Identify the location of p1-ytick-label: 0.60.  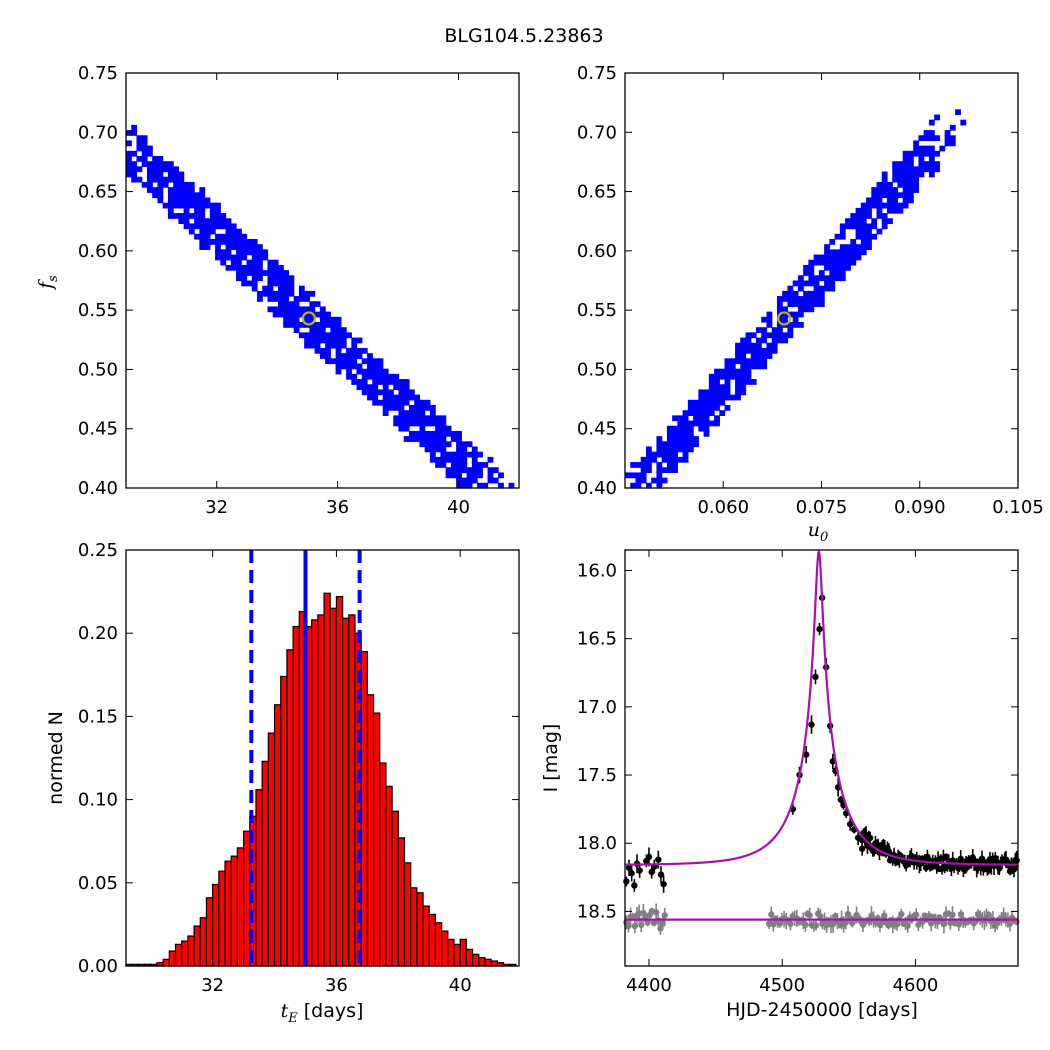
(98, 251).